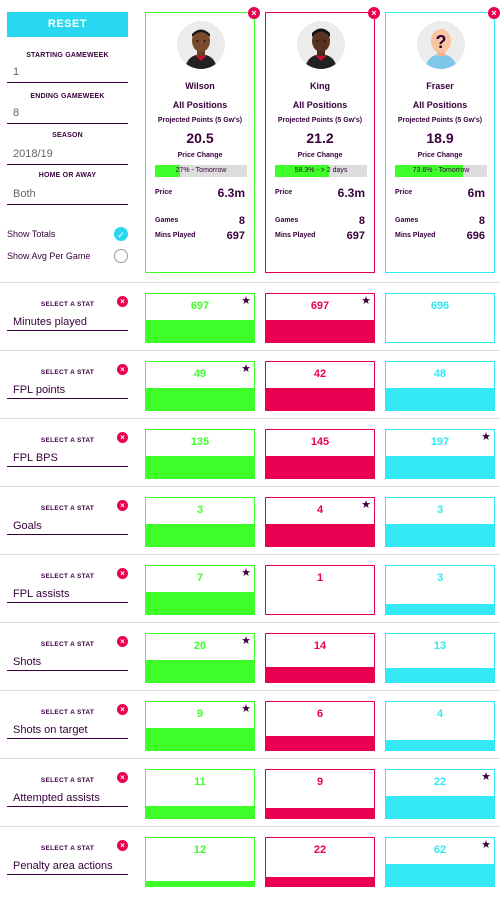 The width and height of the screenshot is (500, 901). I want to click on stat-value-box: 9 ★, so click(200, 726).